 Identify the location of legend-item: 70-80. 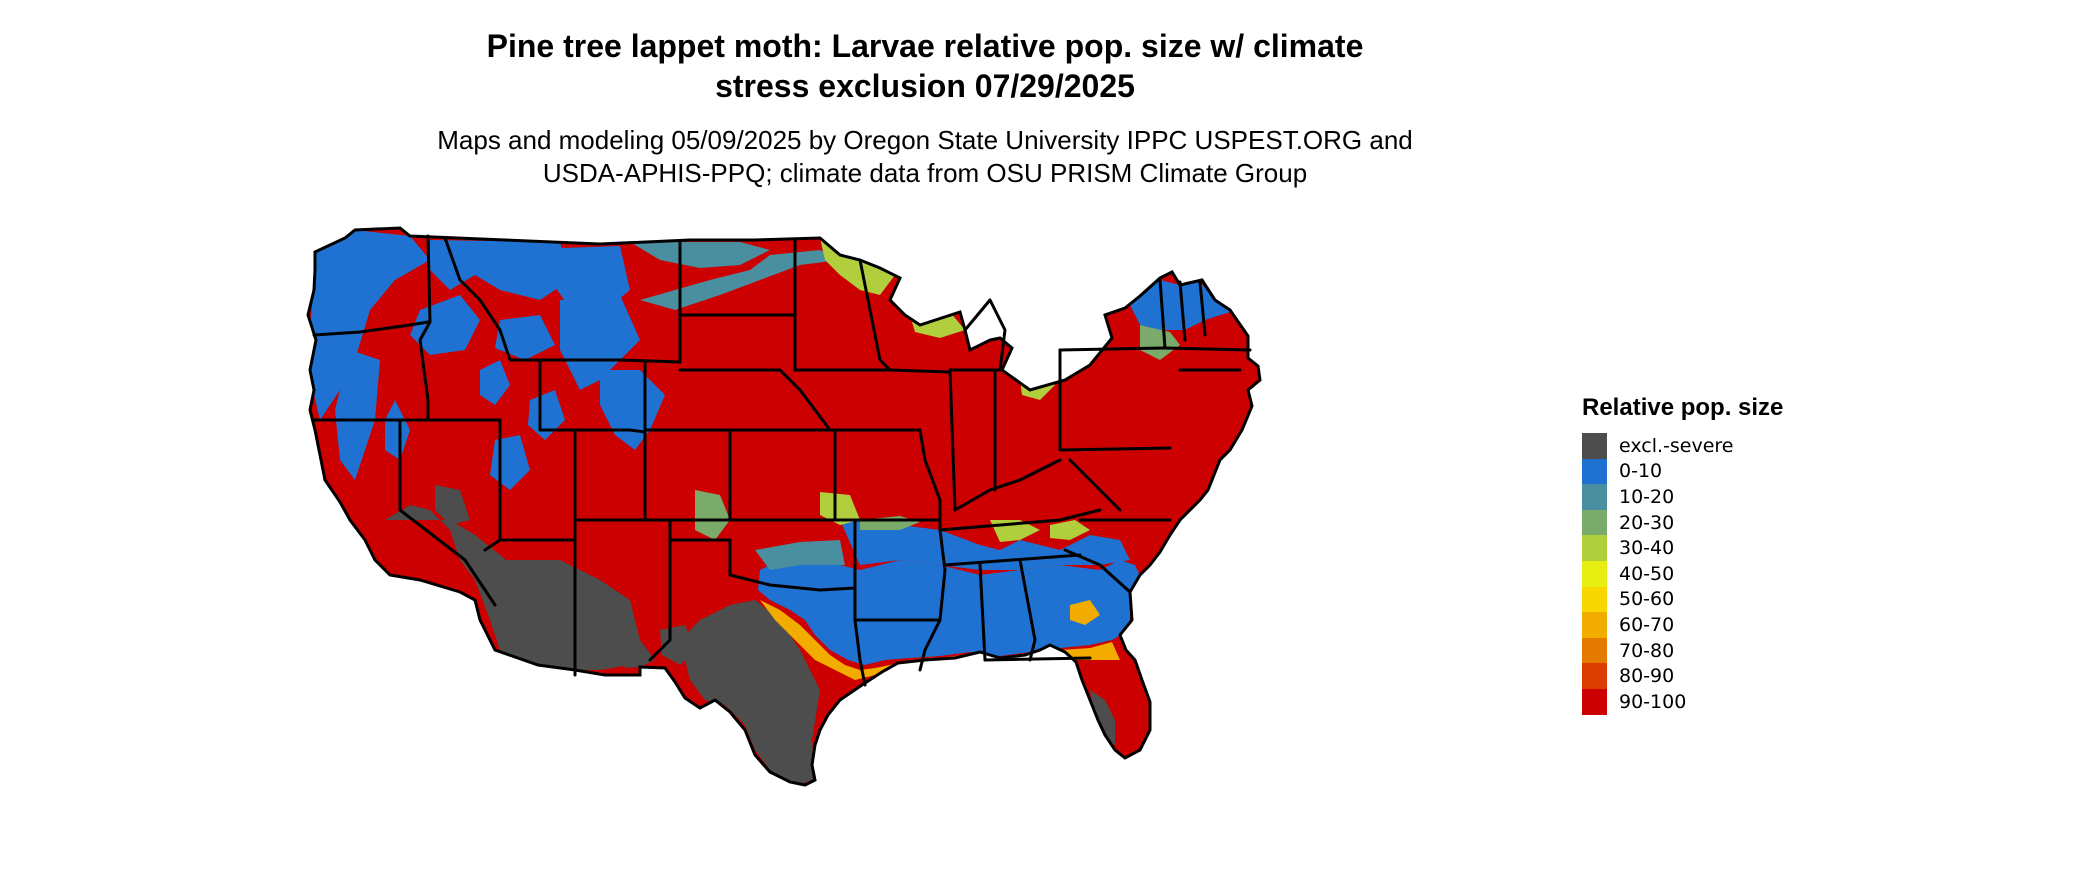
(1682, 650).